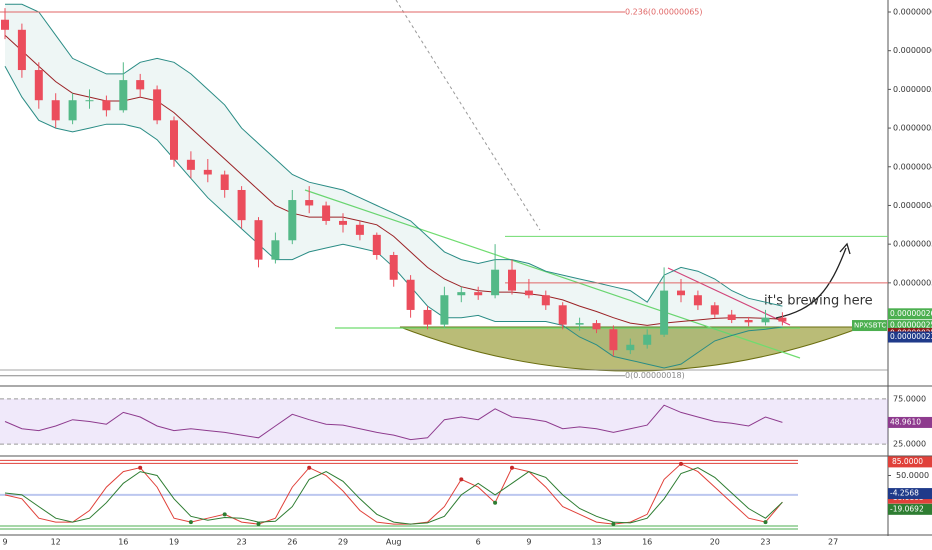  I want to click on x-tick-label: 12, so click(56, 542).